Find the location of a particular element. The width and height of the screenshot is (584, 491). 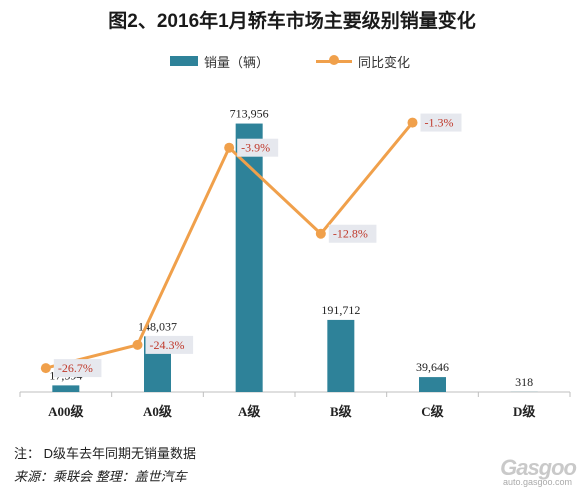

category-label-4: C级 is located at coordinates (432, 411).